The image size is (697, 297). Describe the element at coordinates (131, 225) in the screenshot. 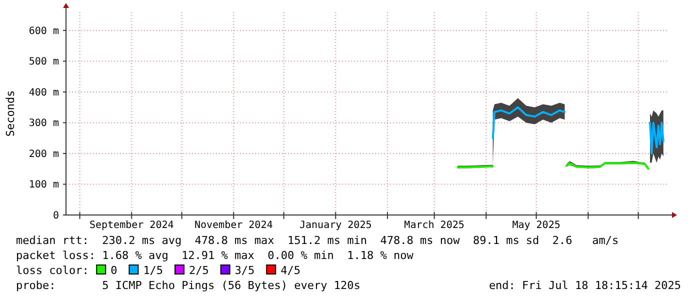

I see `x-tick-label: September 2024` at that location.